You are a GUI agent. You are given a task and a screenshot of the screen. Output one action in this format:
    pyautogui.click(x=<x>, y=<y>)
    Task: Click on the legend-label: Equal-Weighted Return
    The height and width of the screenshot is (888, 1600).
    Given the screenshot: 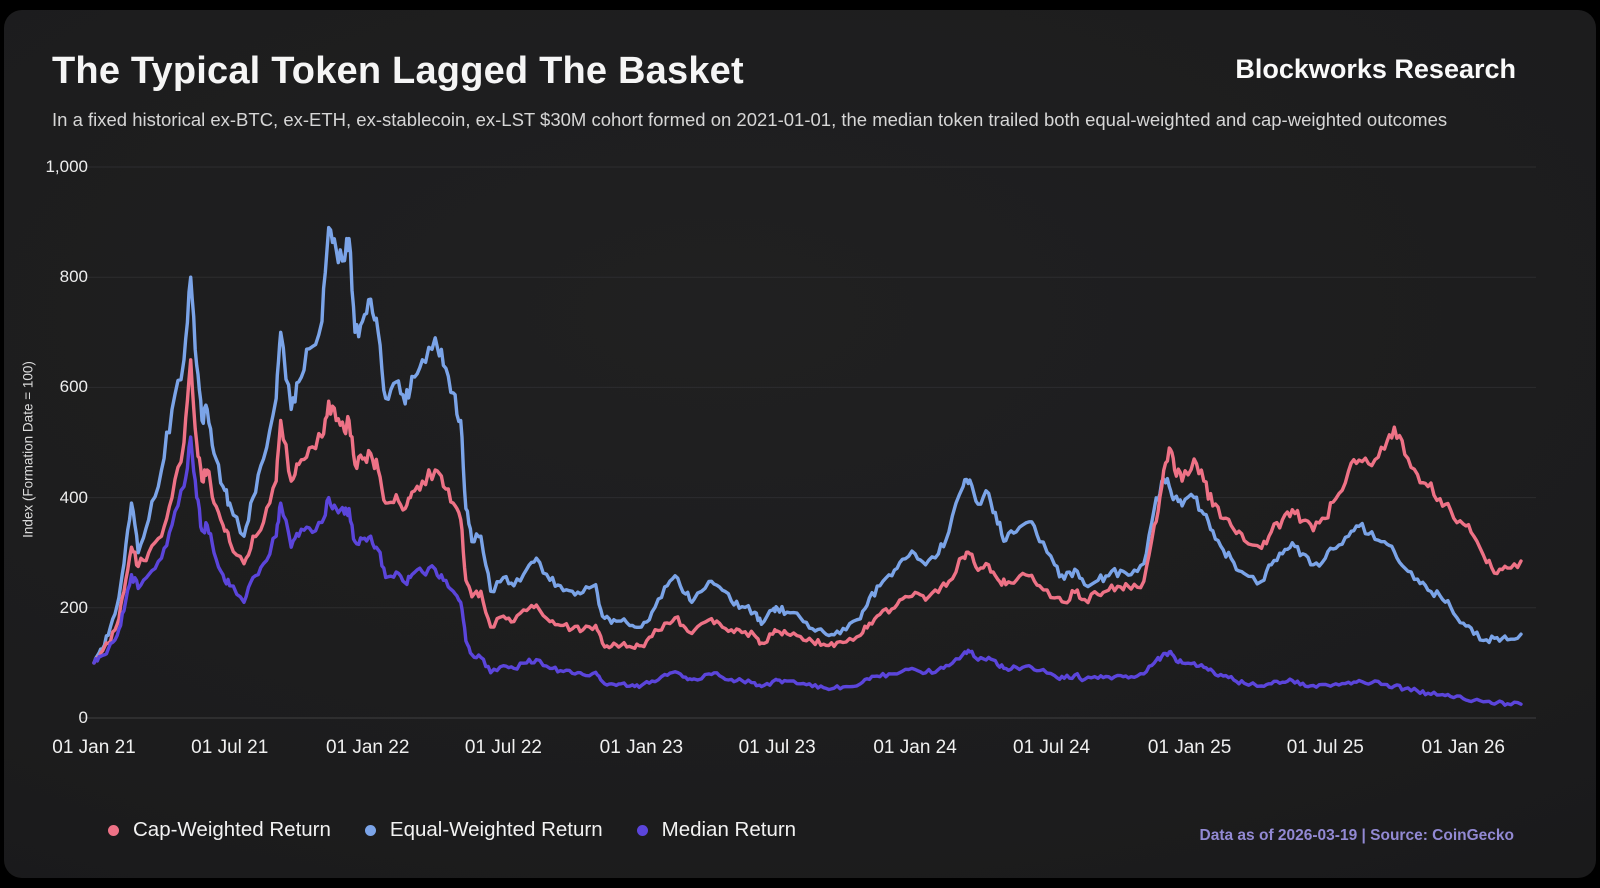 What is the action you would take?
    pyautogui.click(x=496, y=829)
    